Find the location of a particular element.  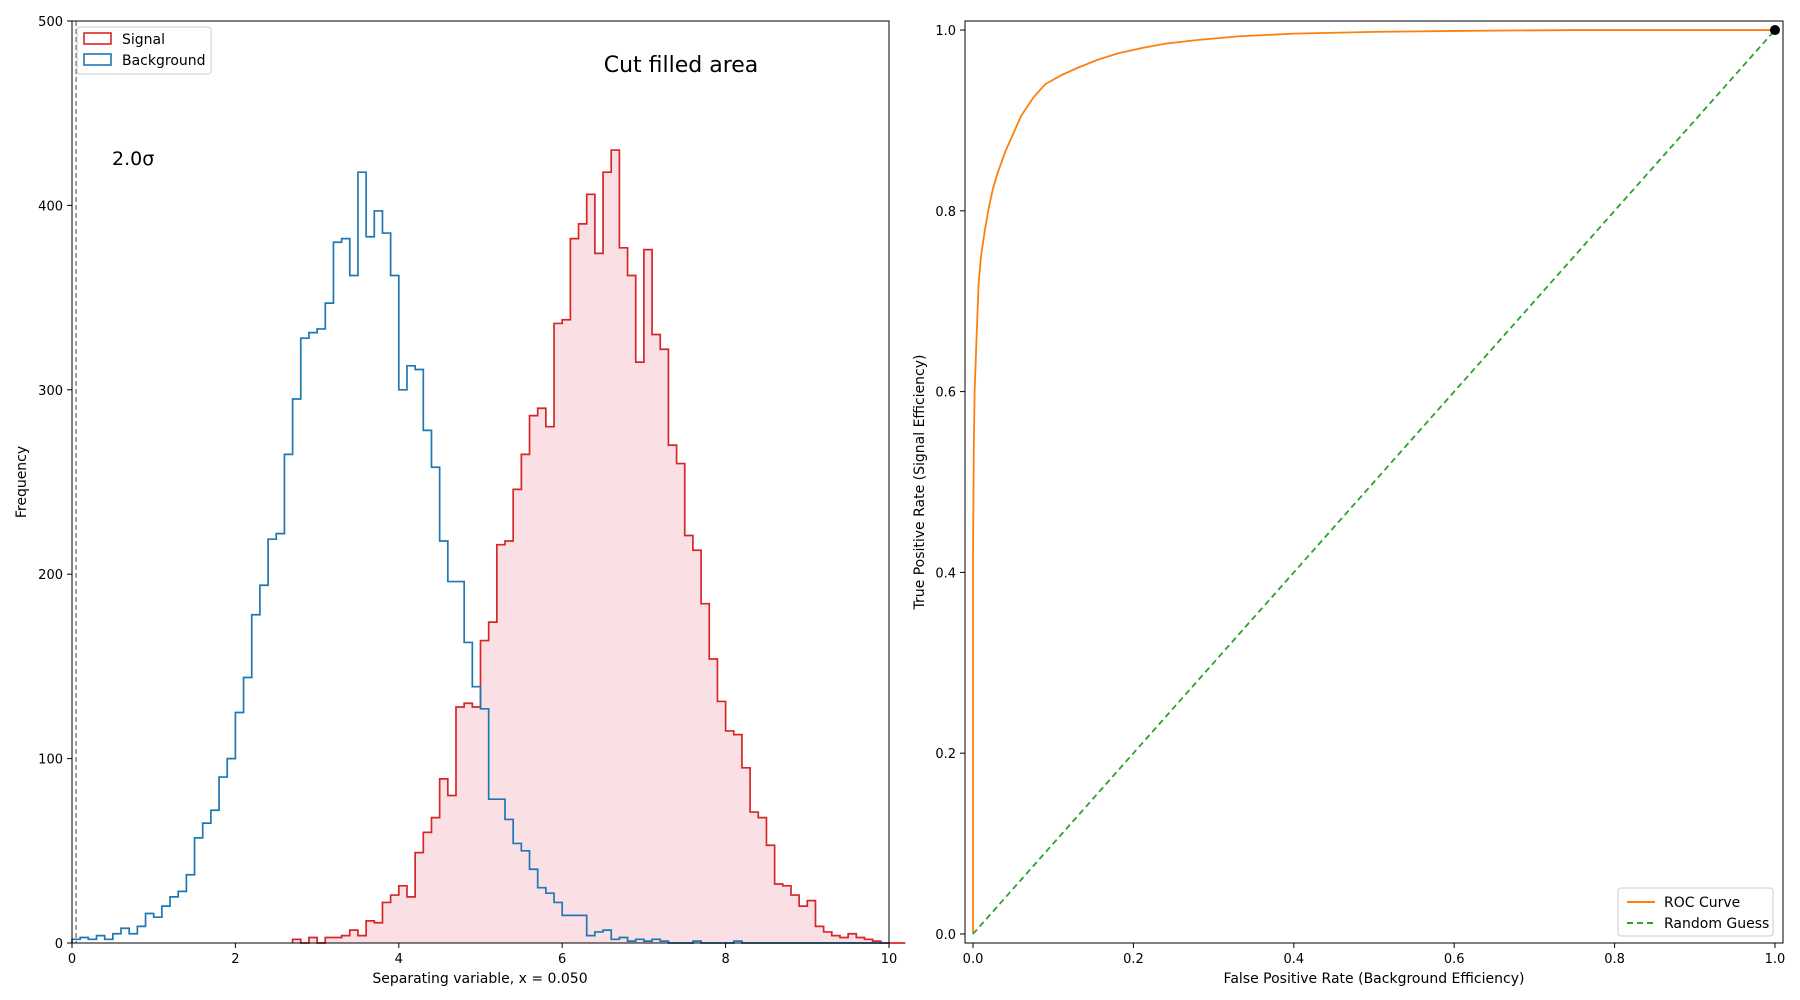

sigma-annotation: 2.0σ is located at coordinates (133, 159).